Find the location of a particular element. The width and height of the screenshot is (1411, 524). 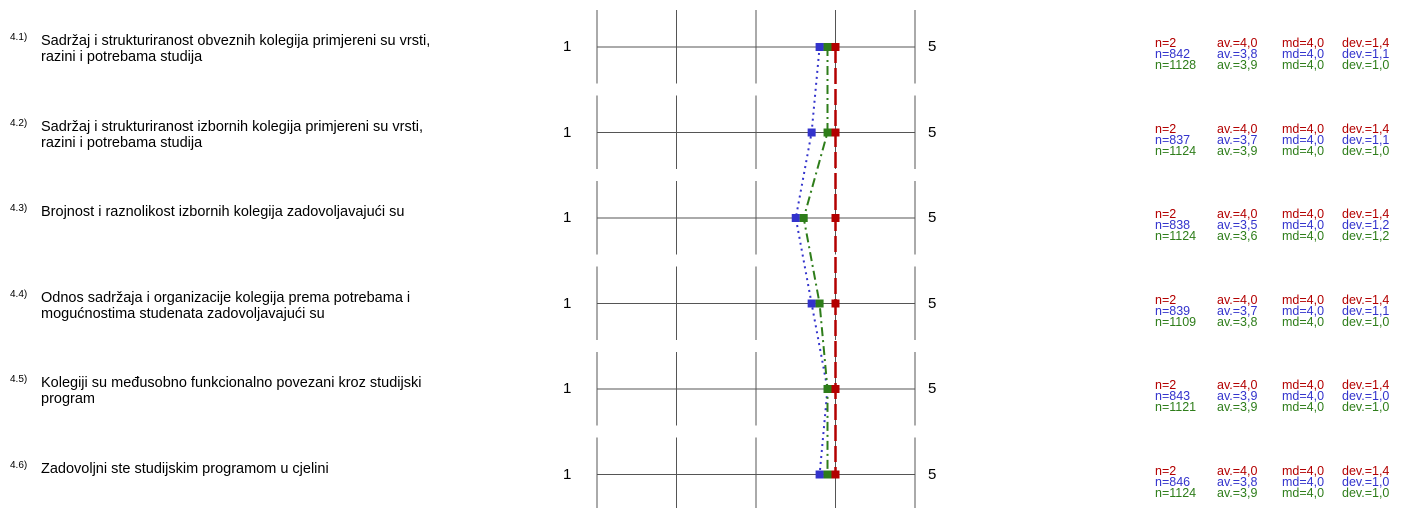

stats-row: n=837 av.=3,7 md=4,0 dev.=1,1 is located at coordinates (1283, 139).